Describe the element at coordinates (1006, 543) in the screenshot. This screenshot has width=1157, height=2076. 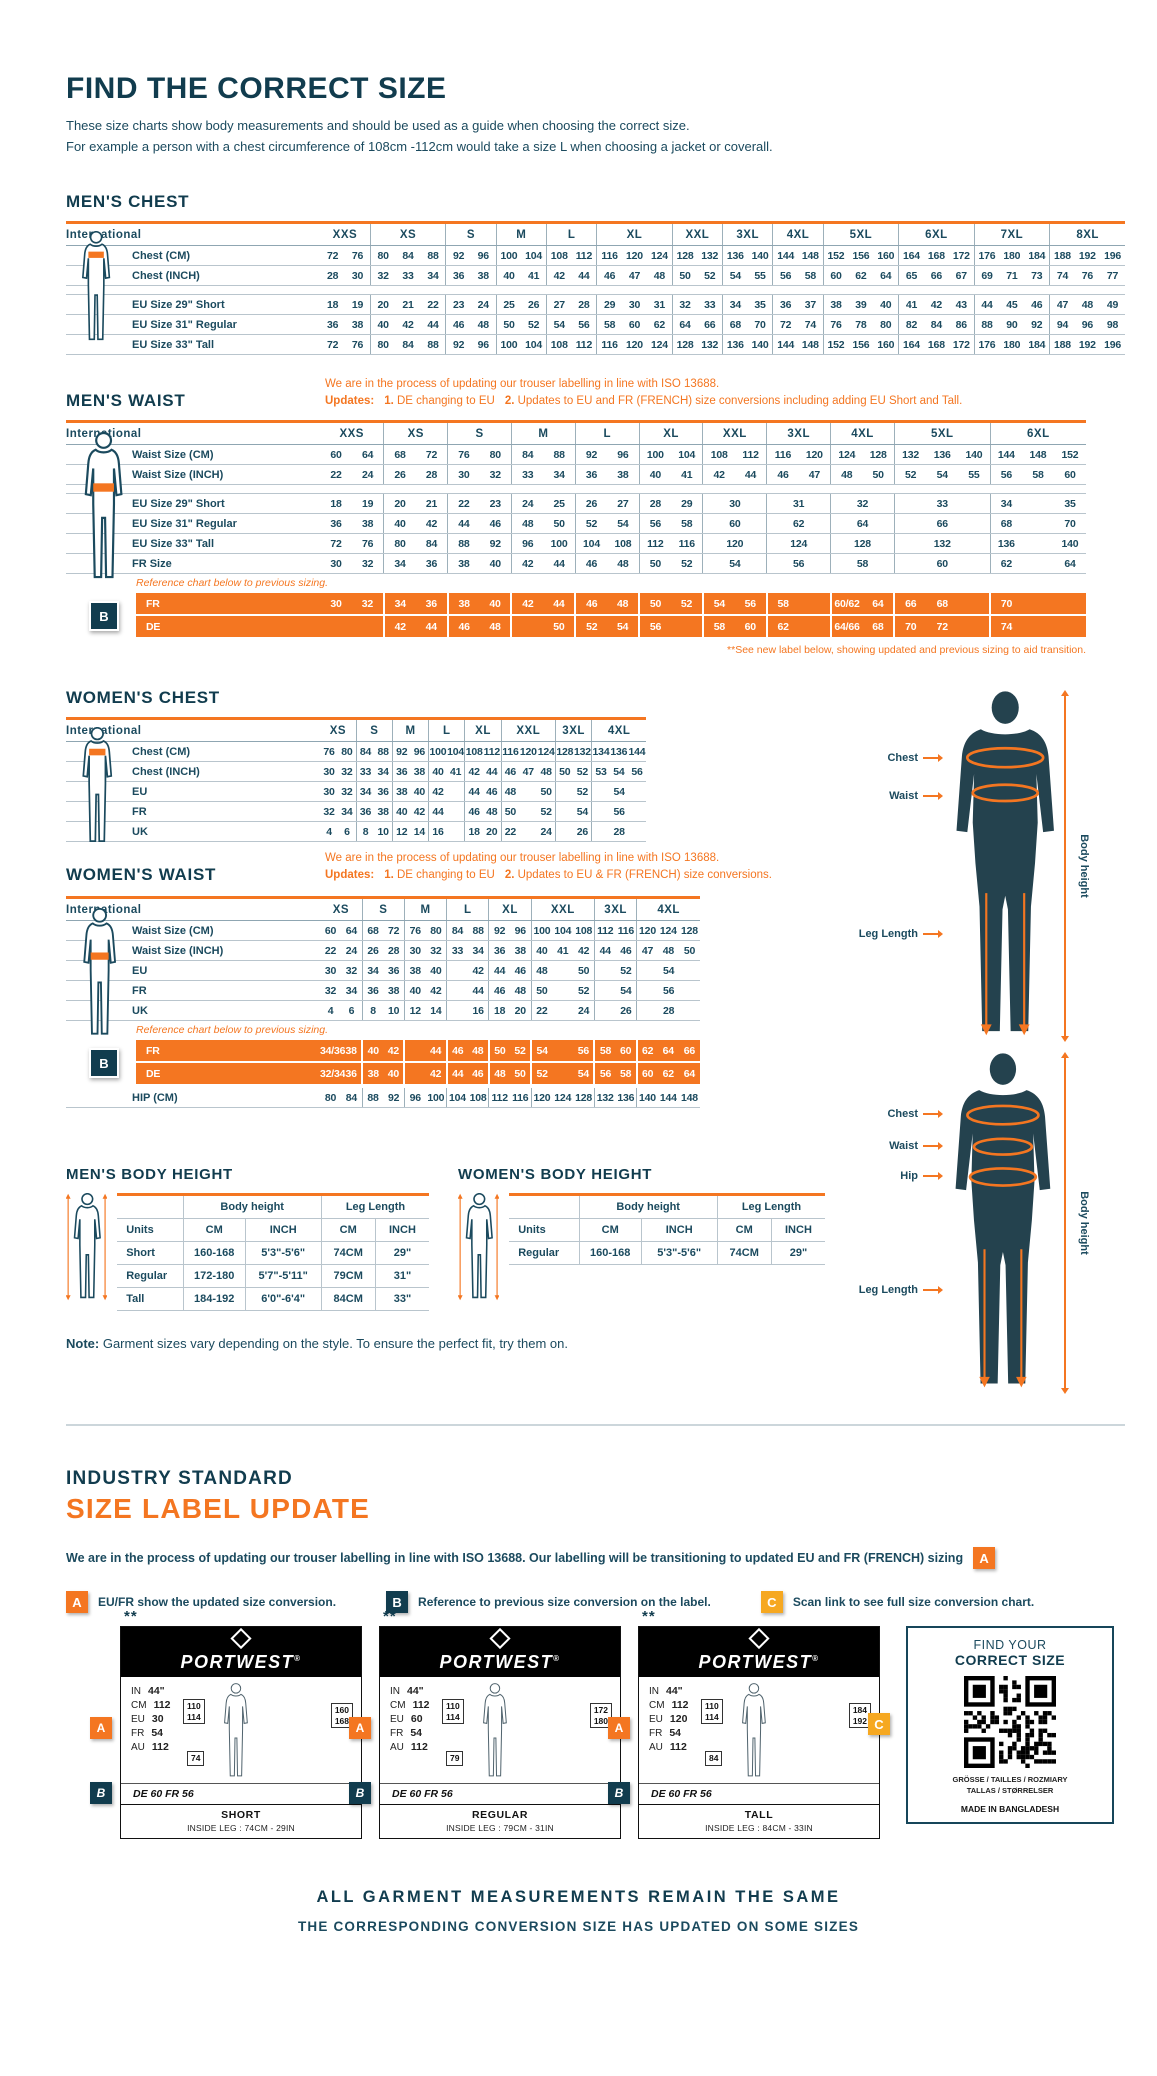
I see `size-cell: 136` at that location.